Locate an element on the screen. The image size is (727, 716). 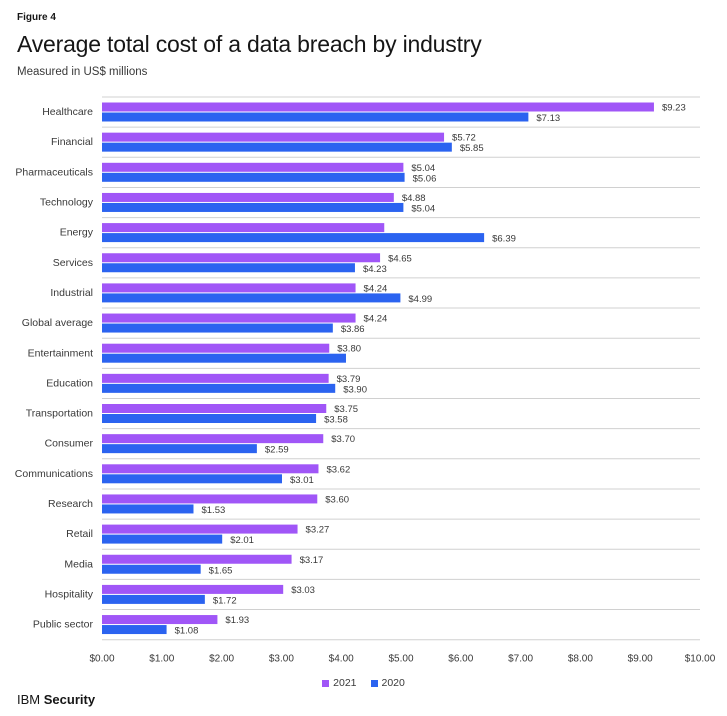
category-label: Consumer is located at coordinates (69, 444).